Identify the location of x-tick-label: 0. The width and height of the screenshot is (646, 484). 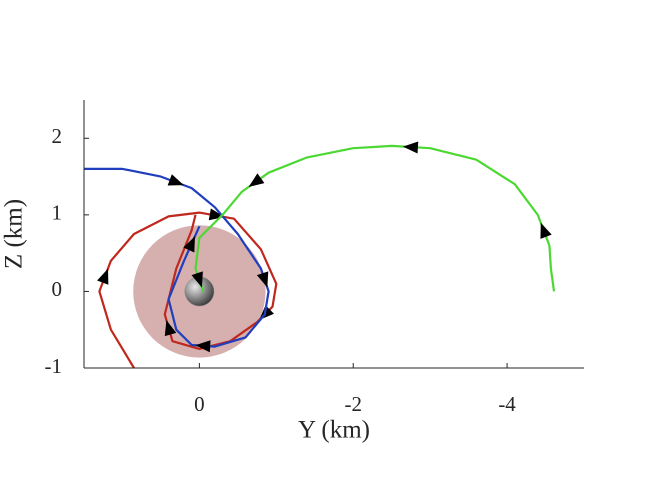
(199, 404).